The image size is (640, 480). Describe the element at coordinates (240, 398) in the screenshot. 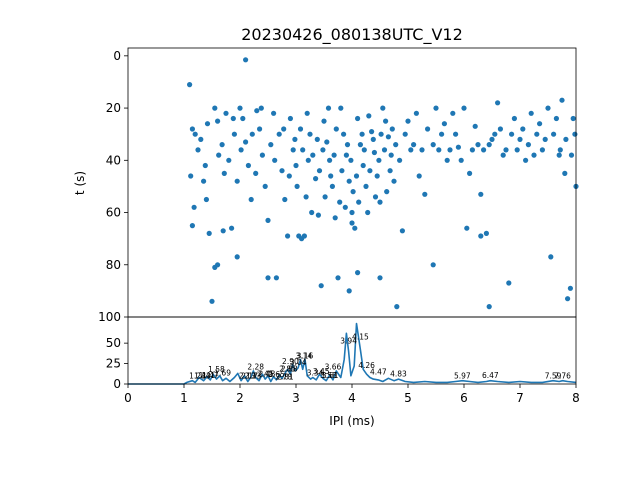

I see `x-tick-label: 2` at that location.